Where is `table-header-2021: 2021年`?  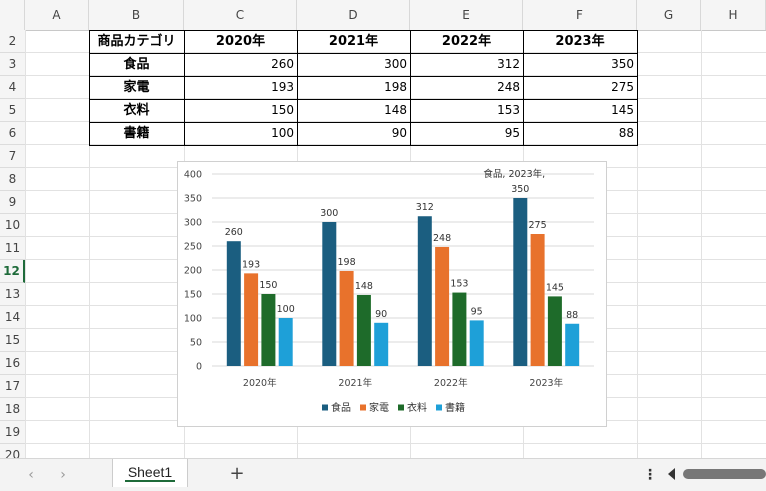 table-header-2021: 2021年 is located at coordinates (353, 41).